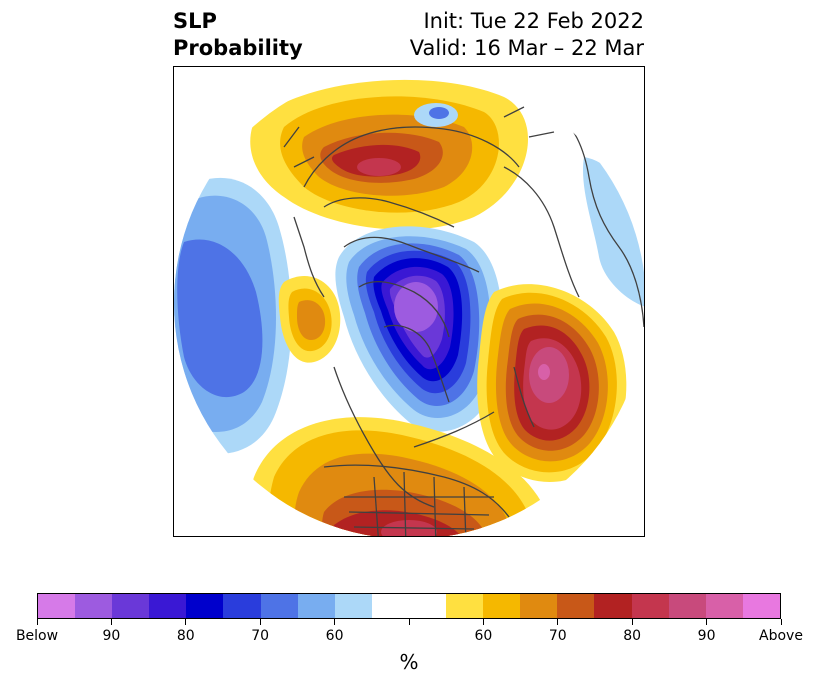 The image size is (819, 686). Describe the element at coordinates (419, 329) in the screenshot. I see `below-normal-arctic-canada` at that location.